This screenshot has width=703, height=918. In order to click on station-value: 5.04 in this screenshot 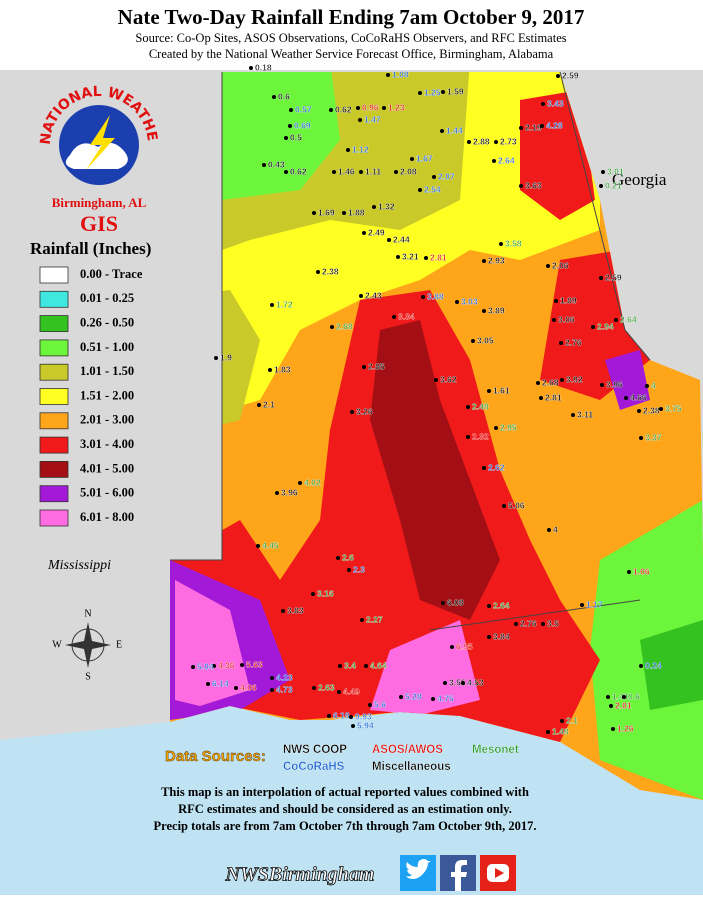, I will do `click(205, 666)`.